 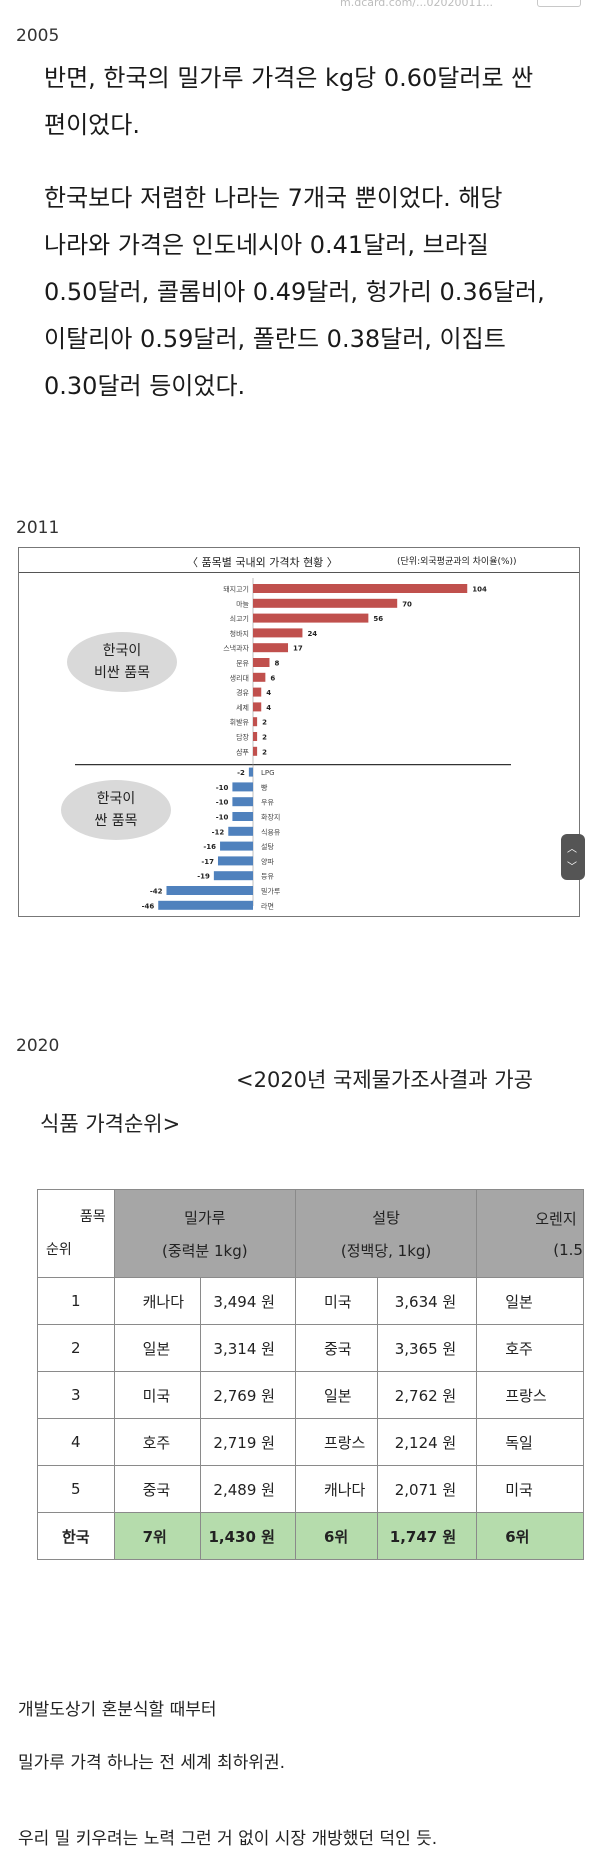 I want to click on country-cell: 일본, so click(x=157, y=1348).